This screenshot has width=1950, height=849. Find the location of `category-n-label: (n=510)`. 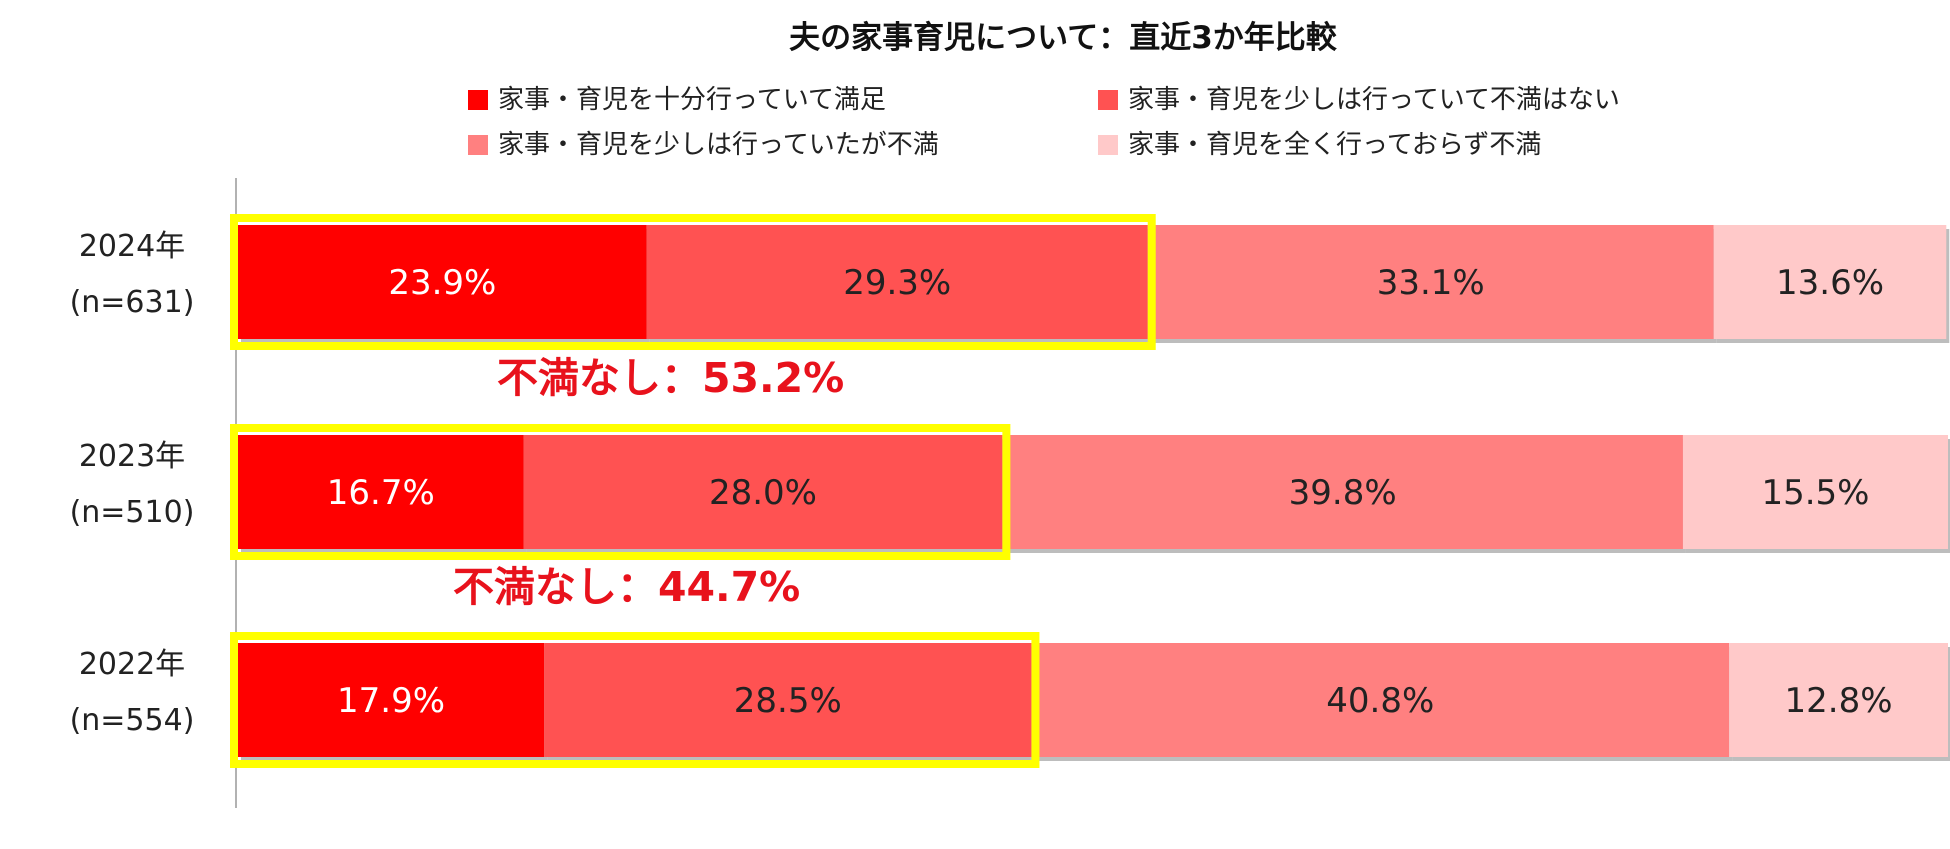

category-n-label: (n=510) is located at coordinates (132, 512).